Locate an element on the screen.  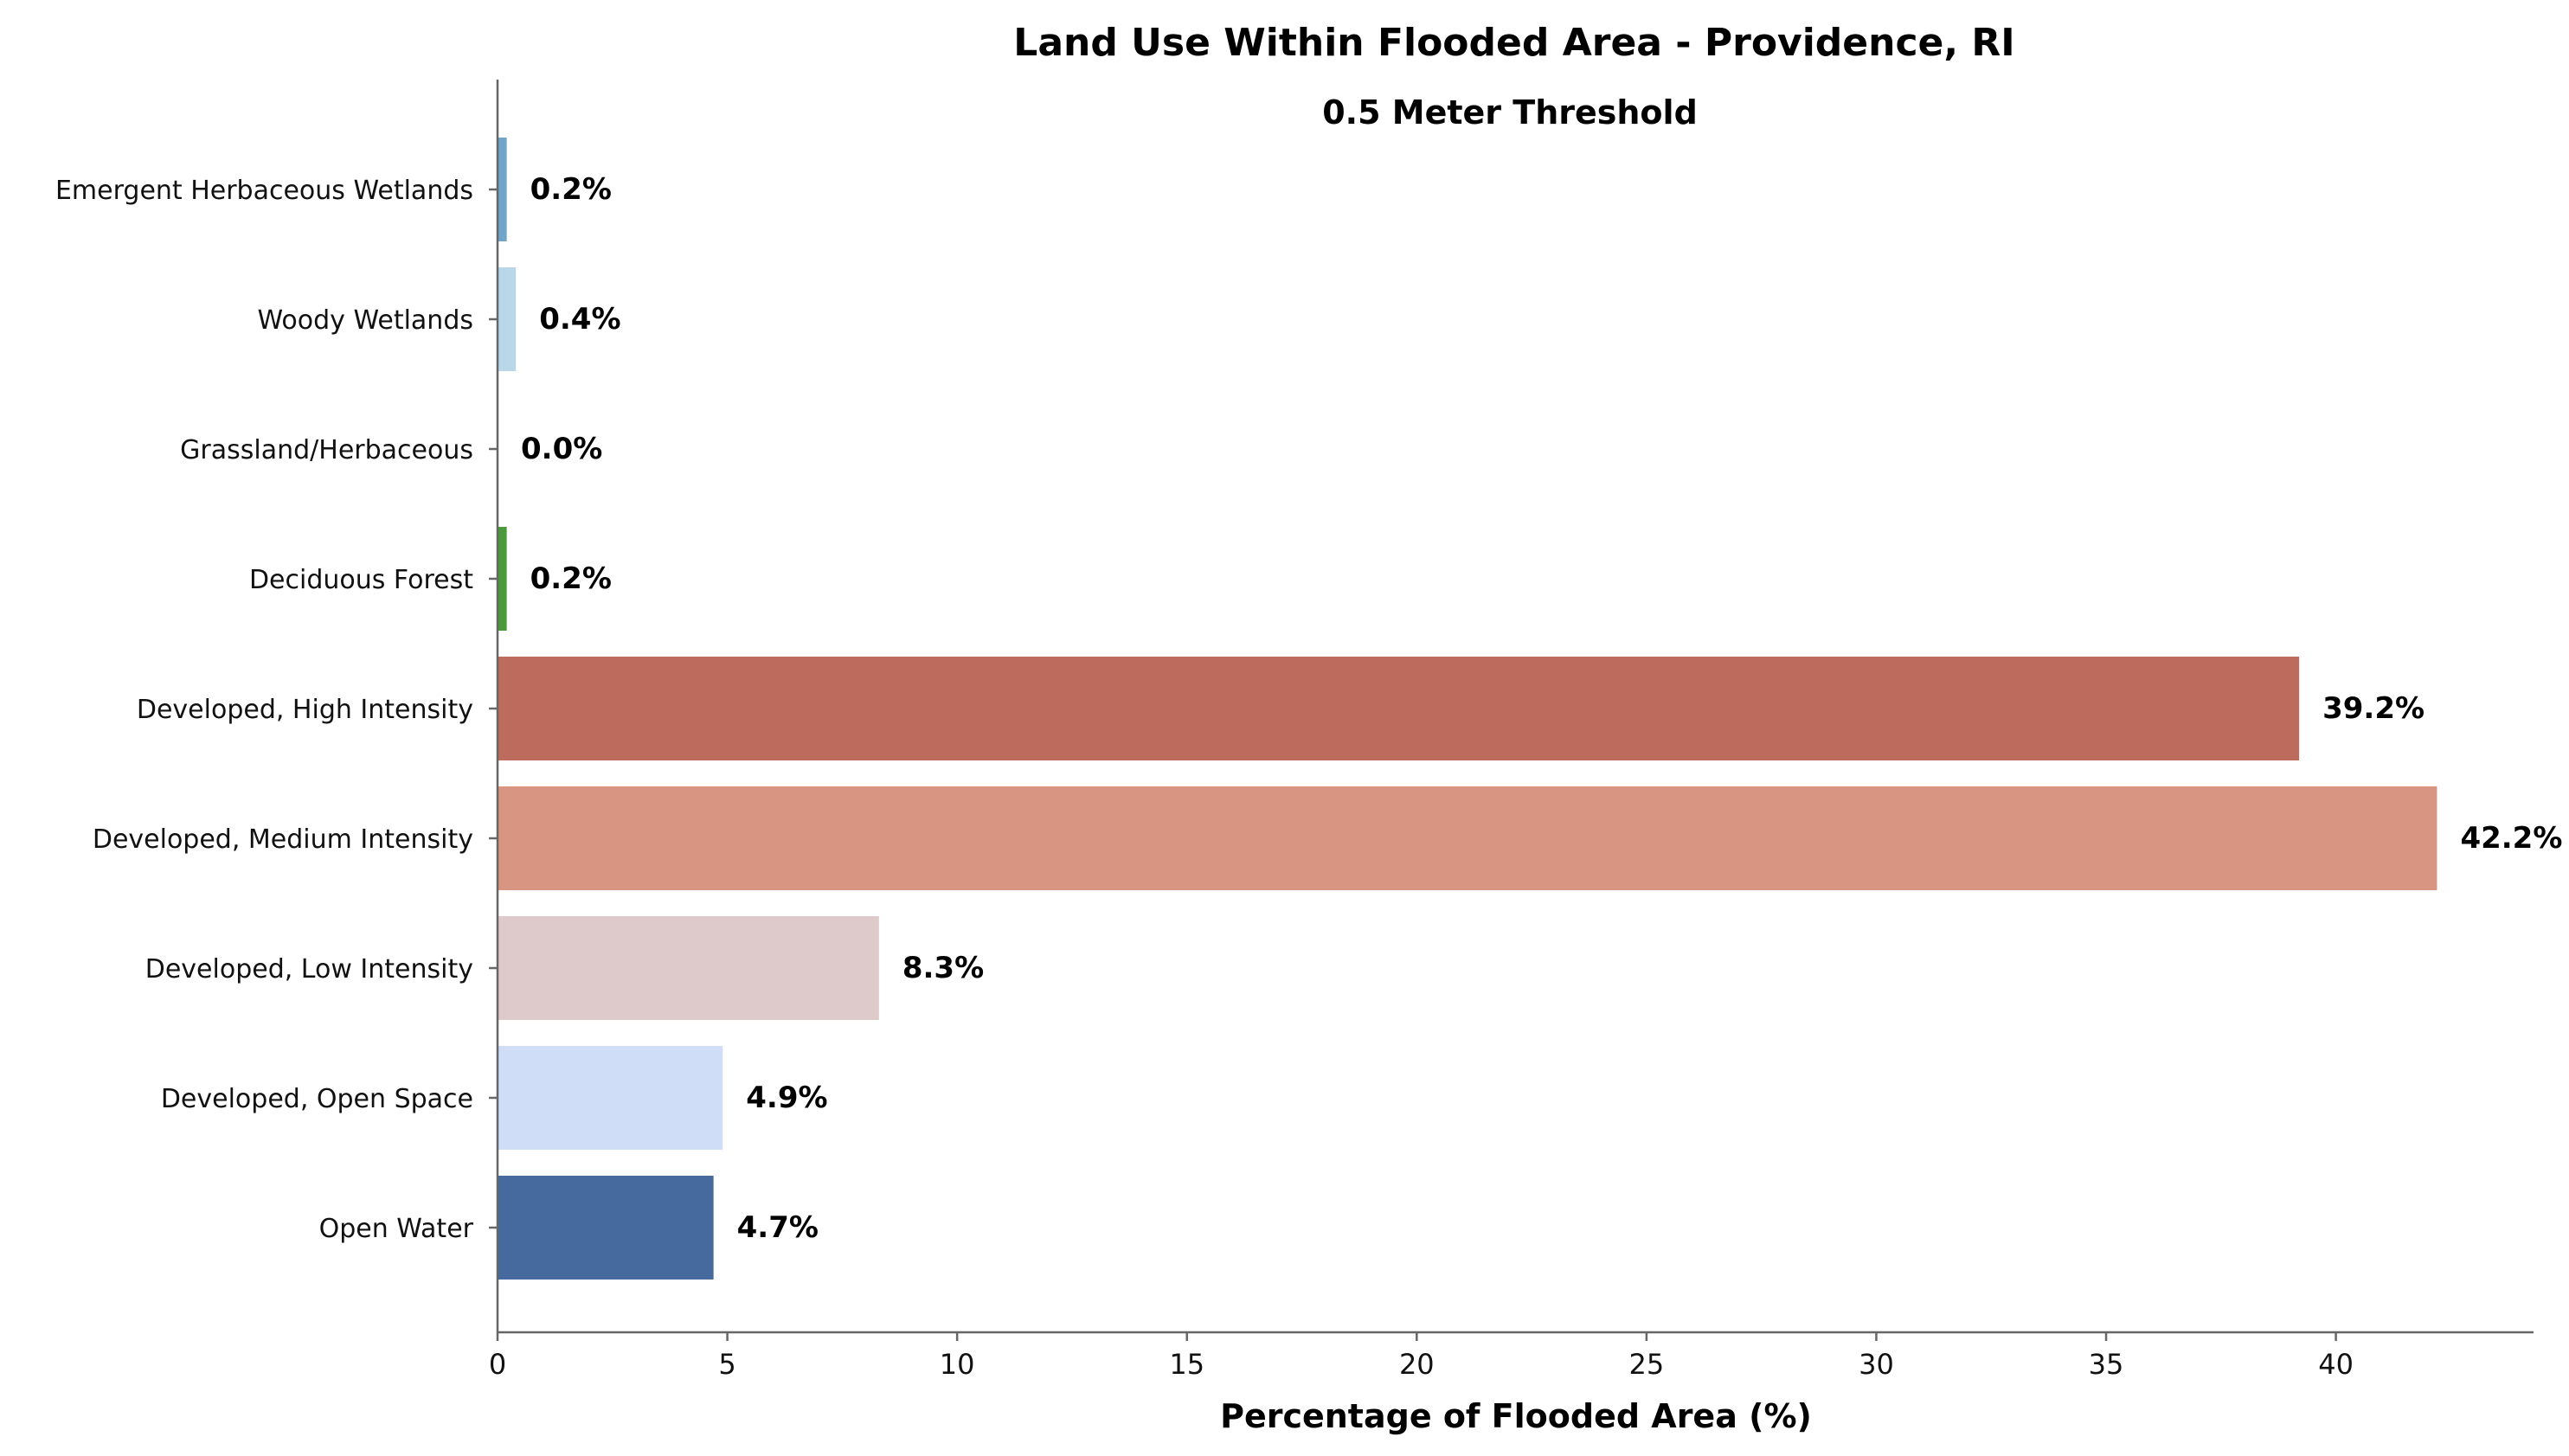
x-tick-label: 10 is located at coordinates (958, 1364).